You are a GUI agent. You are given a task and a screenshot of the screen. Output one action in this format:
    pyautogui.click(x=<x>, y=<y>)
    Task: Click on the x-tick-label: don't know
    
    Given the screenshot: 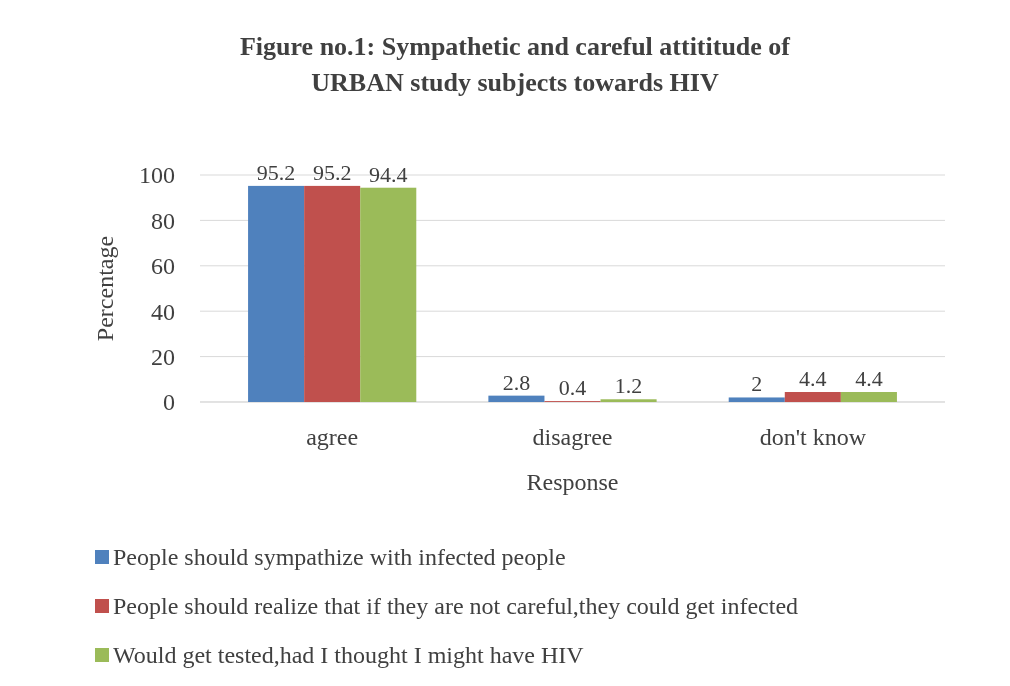 What is the action you would take?
    pyautogui.click(x=813, y=437)
    